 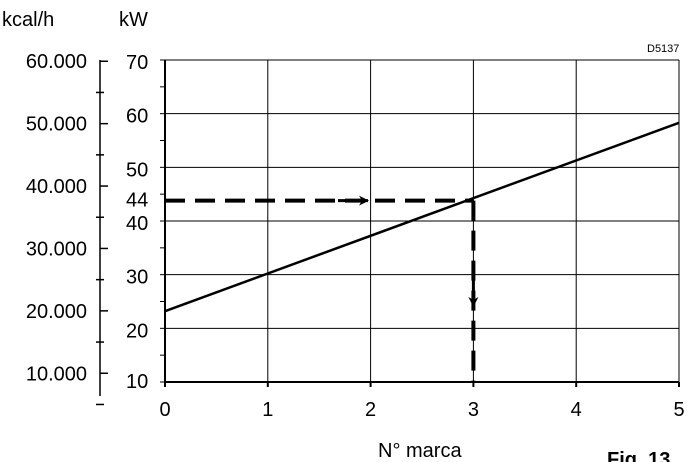 What do you see at coordinates (56, 187) in the screenshot?
I see `left-tick-label: 40.000` at bounding box center [56, 187].